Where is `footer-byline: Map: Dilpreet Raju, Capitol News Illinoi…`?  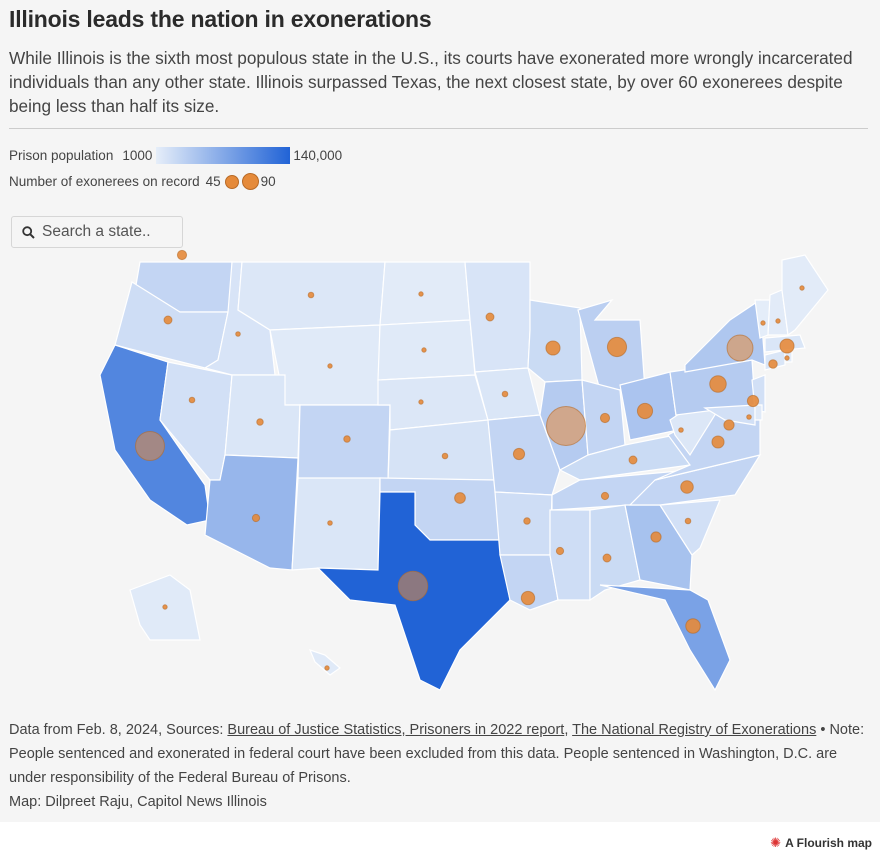 footer-byline: Map: Dilpreet Raju, Capitol News Illinoi… is located at coordinates (138, 802).